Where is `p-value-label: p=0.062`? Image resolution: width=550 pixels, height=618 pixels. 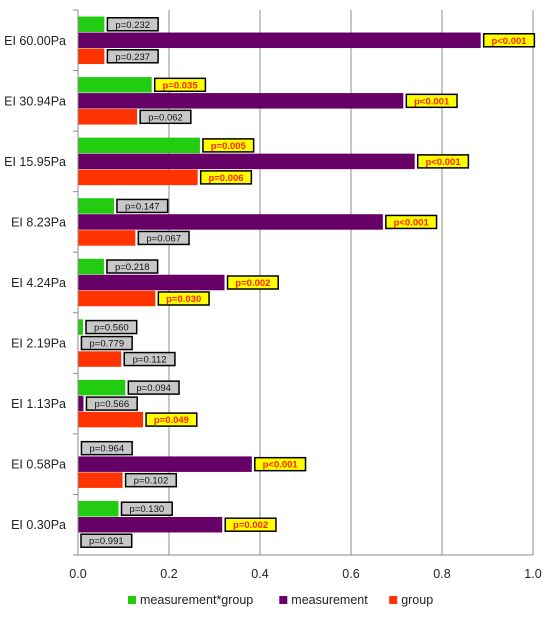 p-value-label: p=0.062 is located at coordinates (165, 117).